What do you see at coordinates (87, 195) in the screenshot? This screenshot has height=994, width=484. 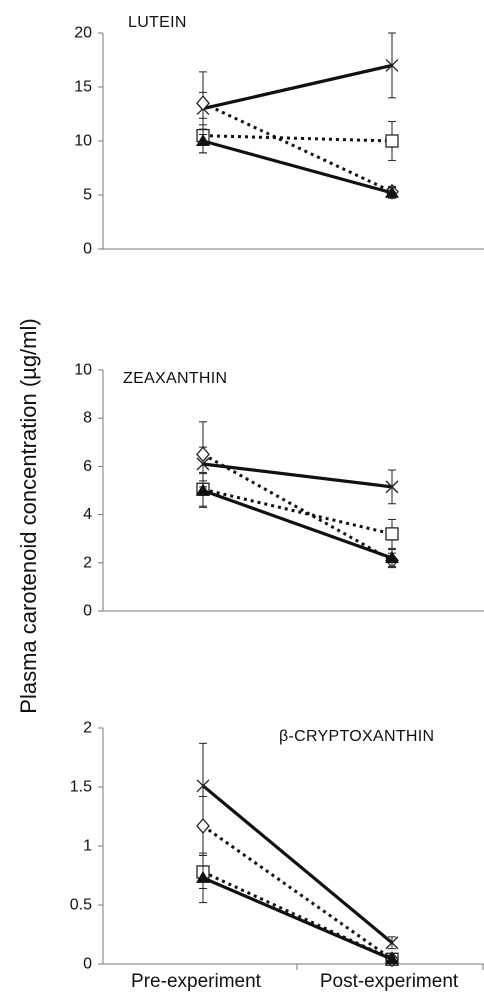 I see `y-tick-label: 5` at bounding box center [87, 195].